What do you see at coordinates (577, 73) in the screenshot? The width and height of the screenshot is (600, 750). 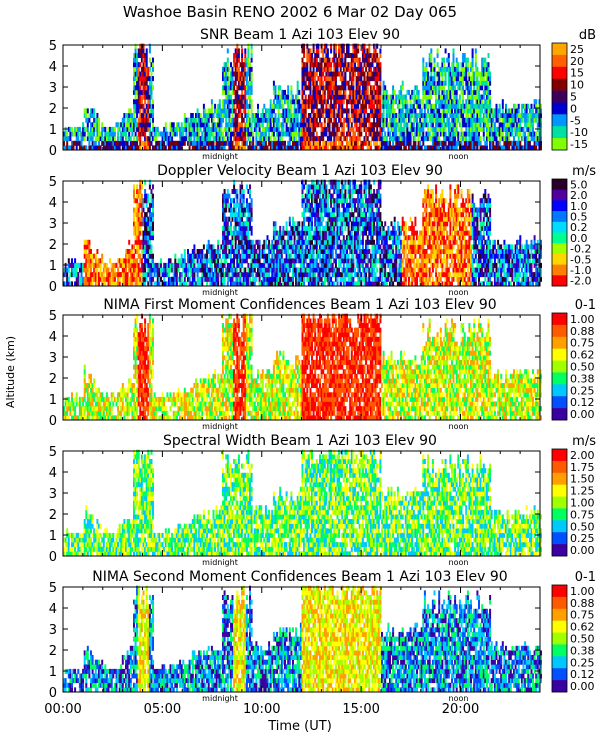 I see `colorbar-label: 15` at bounding box center [577, 73].